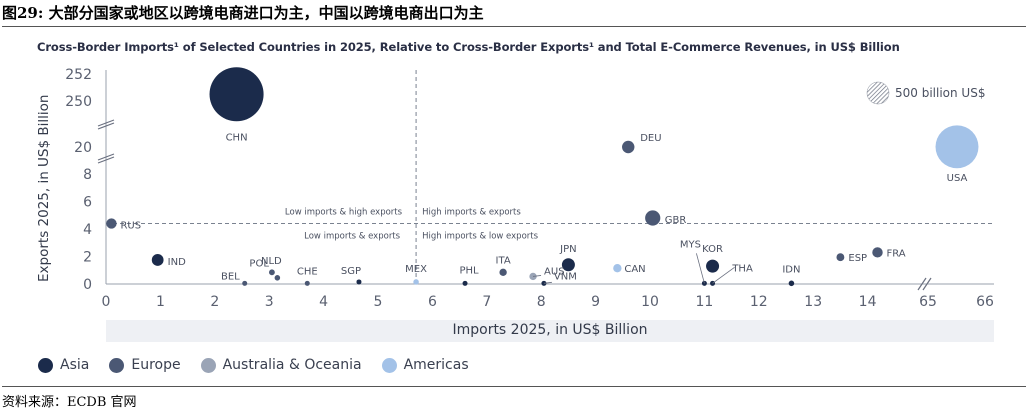 The height and width of the screenshot is (414, 1032). What do you see at coordinates (106, 302) in the screenshot?
I see `x-tick-label: 0` at bounding box center [106, 302].